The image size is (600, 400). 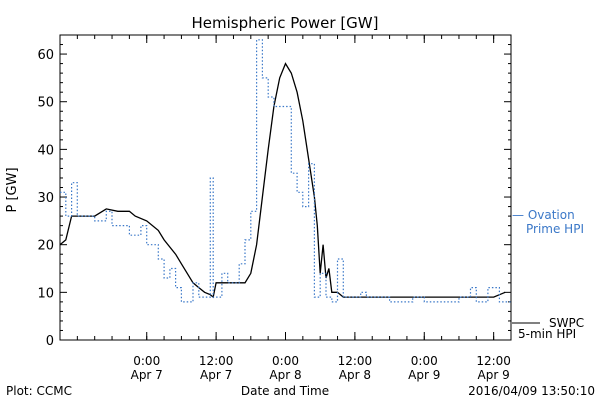 I want to click on legend-swpc: SWPC 5-min HPI, so click(x=548, y=328).